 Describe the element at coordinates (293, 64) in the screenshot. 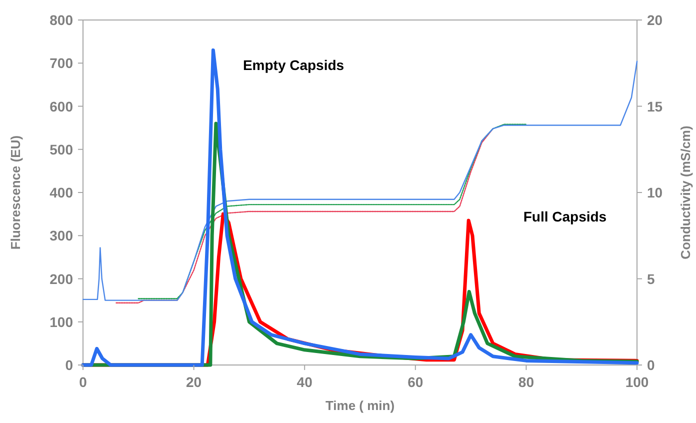

I see `annotation: Empty Capsids` at that location.